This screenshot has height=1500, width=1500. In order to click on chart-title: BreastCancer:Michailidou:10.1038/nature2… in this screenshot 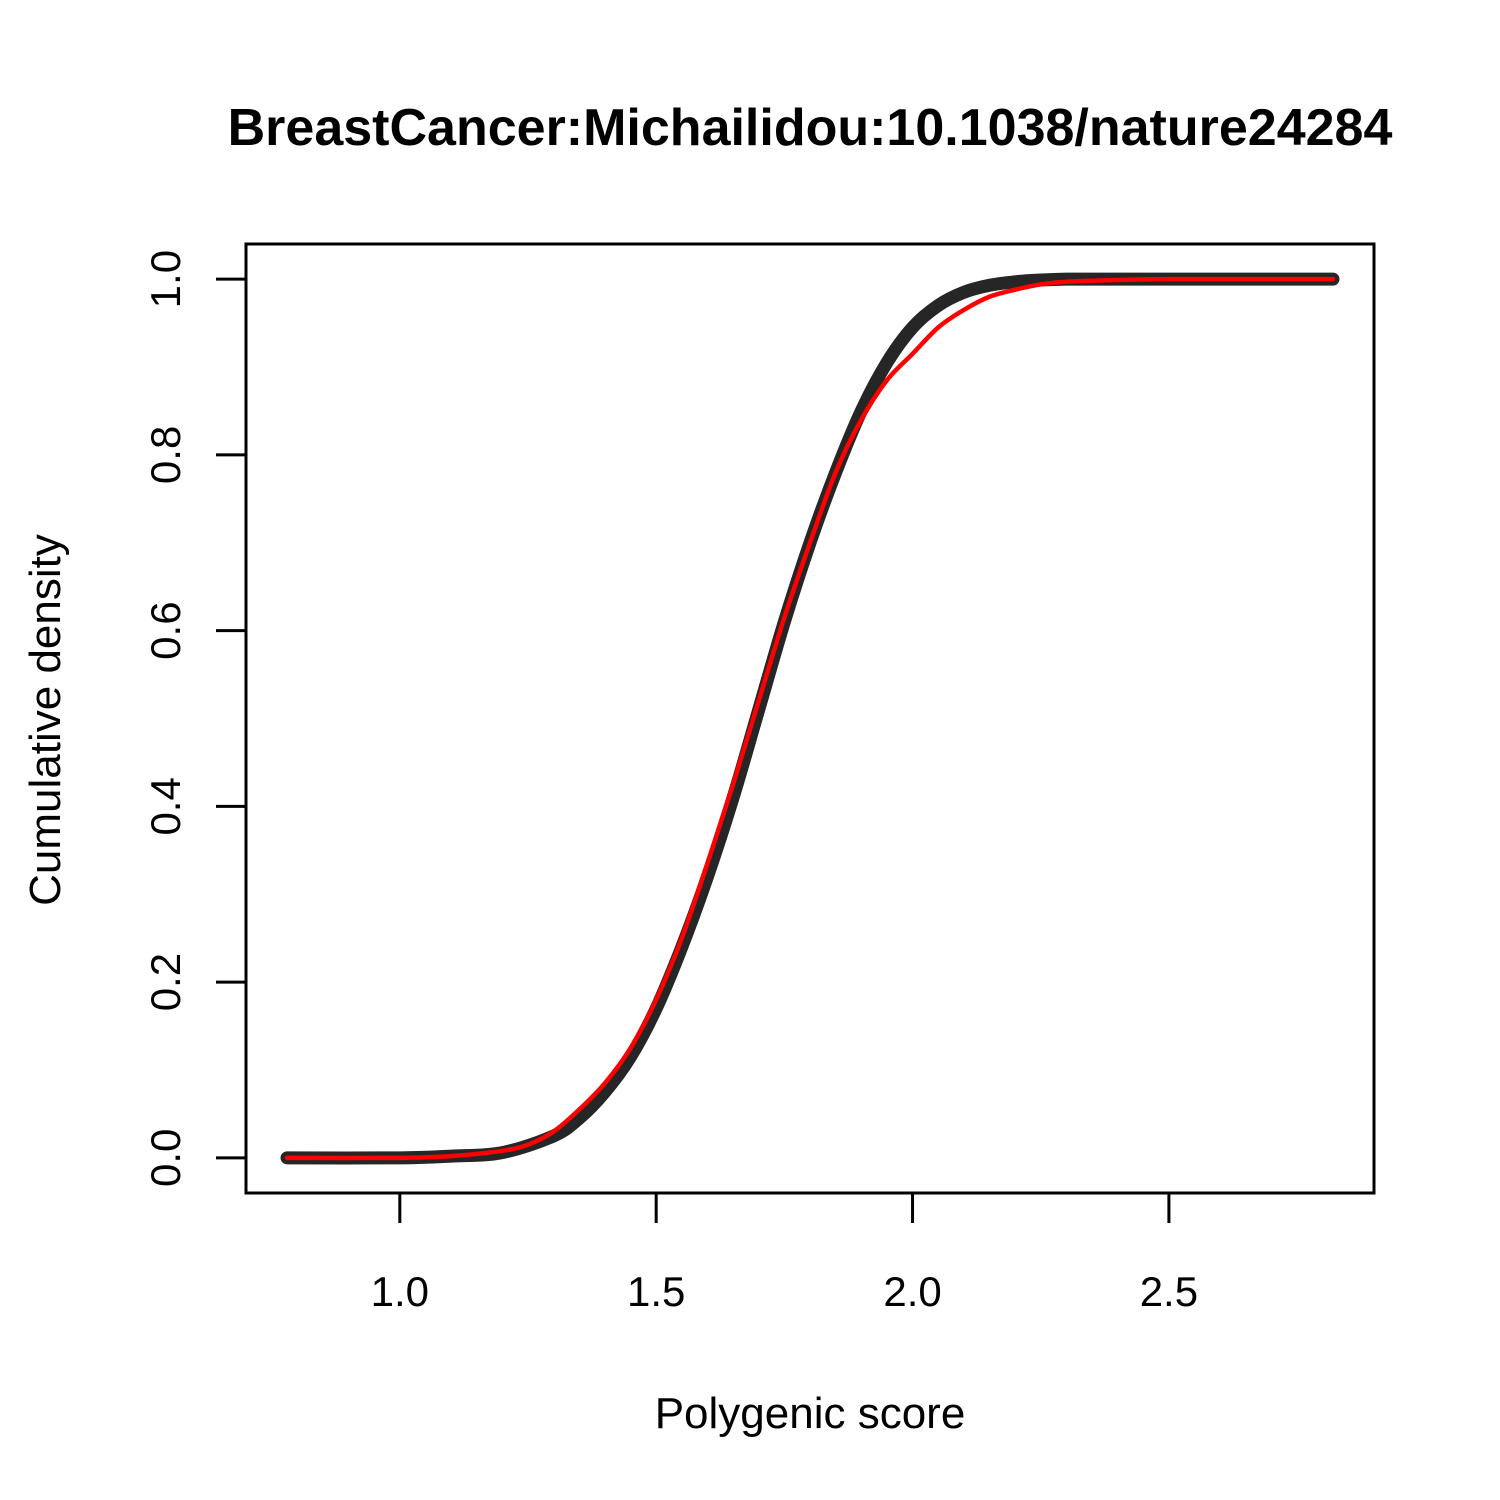, I will do `click(810, 128)`.